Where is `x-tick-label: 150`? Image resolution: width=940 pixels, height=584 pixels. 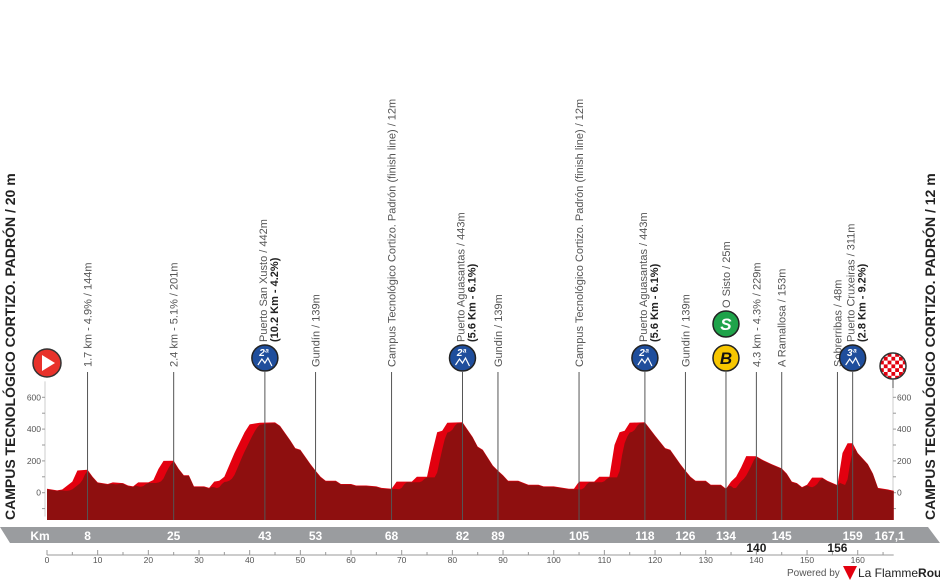 x-tick-label: 150 is located at coordinates (807, 560).